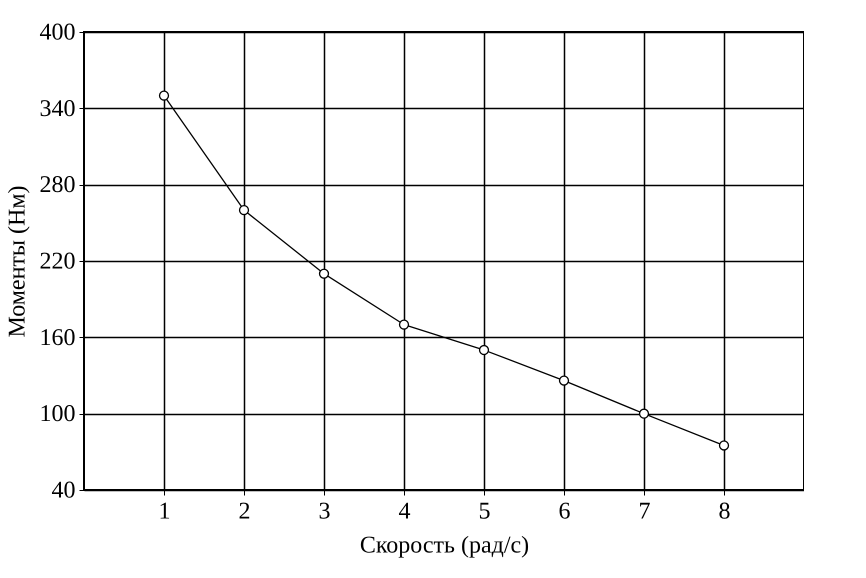 The width and height of the screenshot is (866, 578). Describe the element at coordinates (58, 261) in the screenshot. I see `y-tick-label: 220` at that location.